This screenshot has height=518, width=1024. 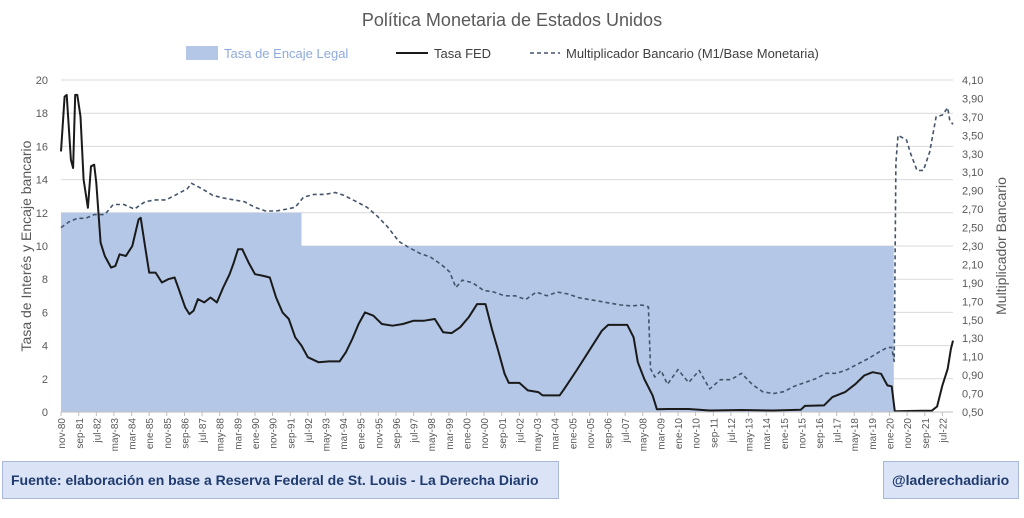 I want to click on x-tick-label: nov-15, so click(x=802, y=433).